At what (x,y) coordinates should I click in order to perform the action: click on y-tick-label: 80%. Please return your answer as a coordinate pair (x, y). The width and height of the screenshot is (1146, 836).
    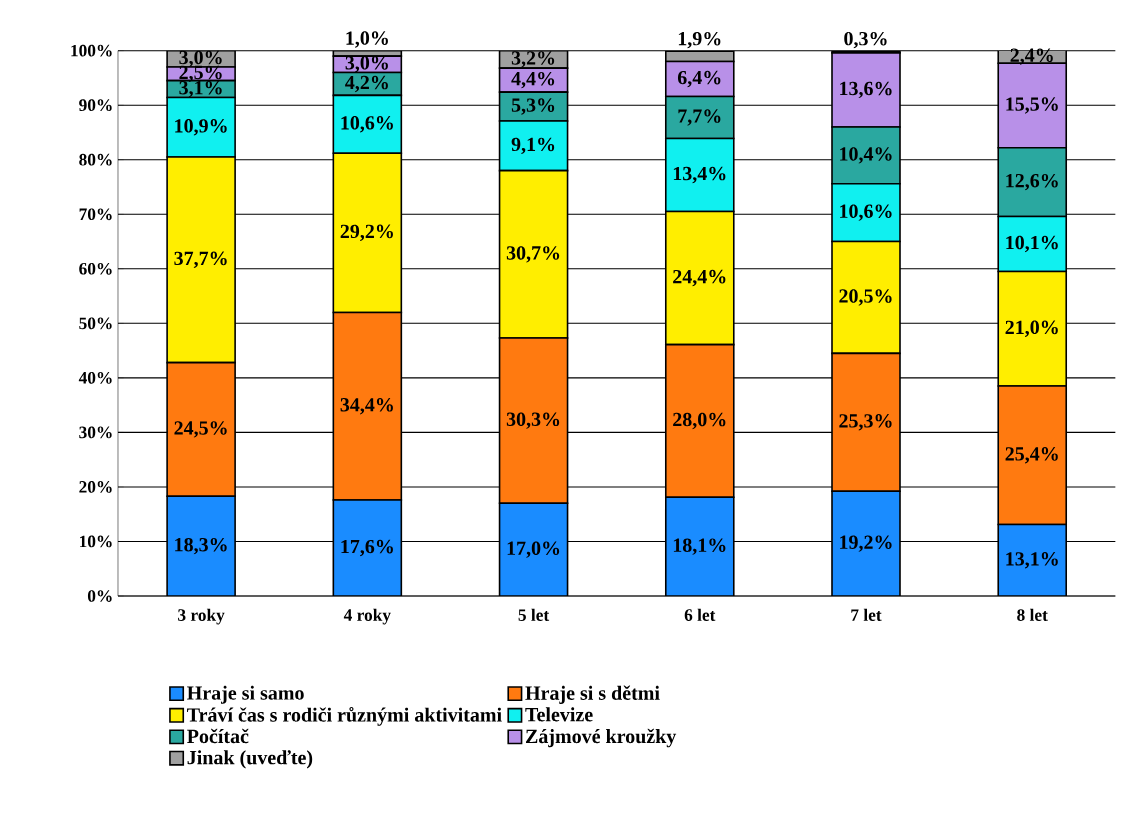
    Looking at the image, I should click on (95, 159).